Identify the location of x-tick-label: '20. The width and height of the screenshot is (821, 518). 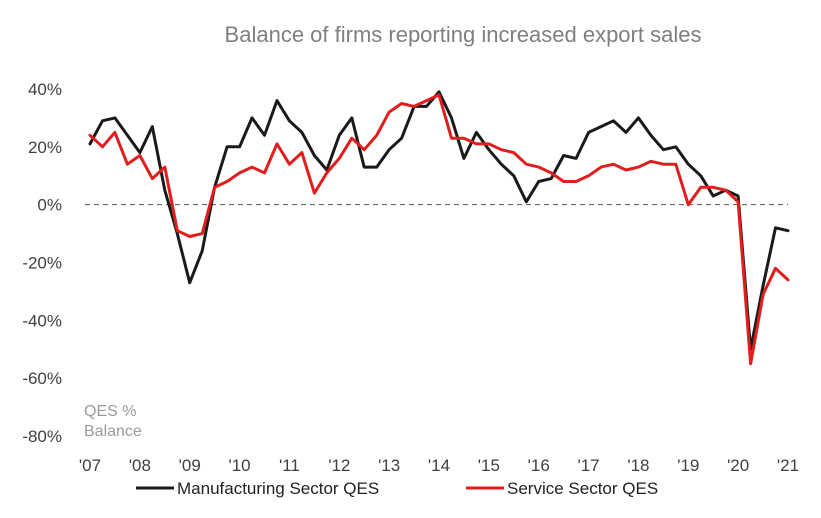
(738, 465).